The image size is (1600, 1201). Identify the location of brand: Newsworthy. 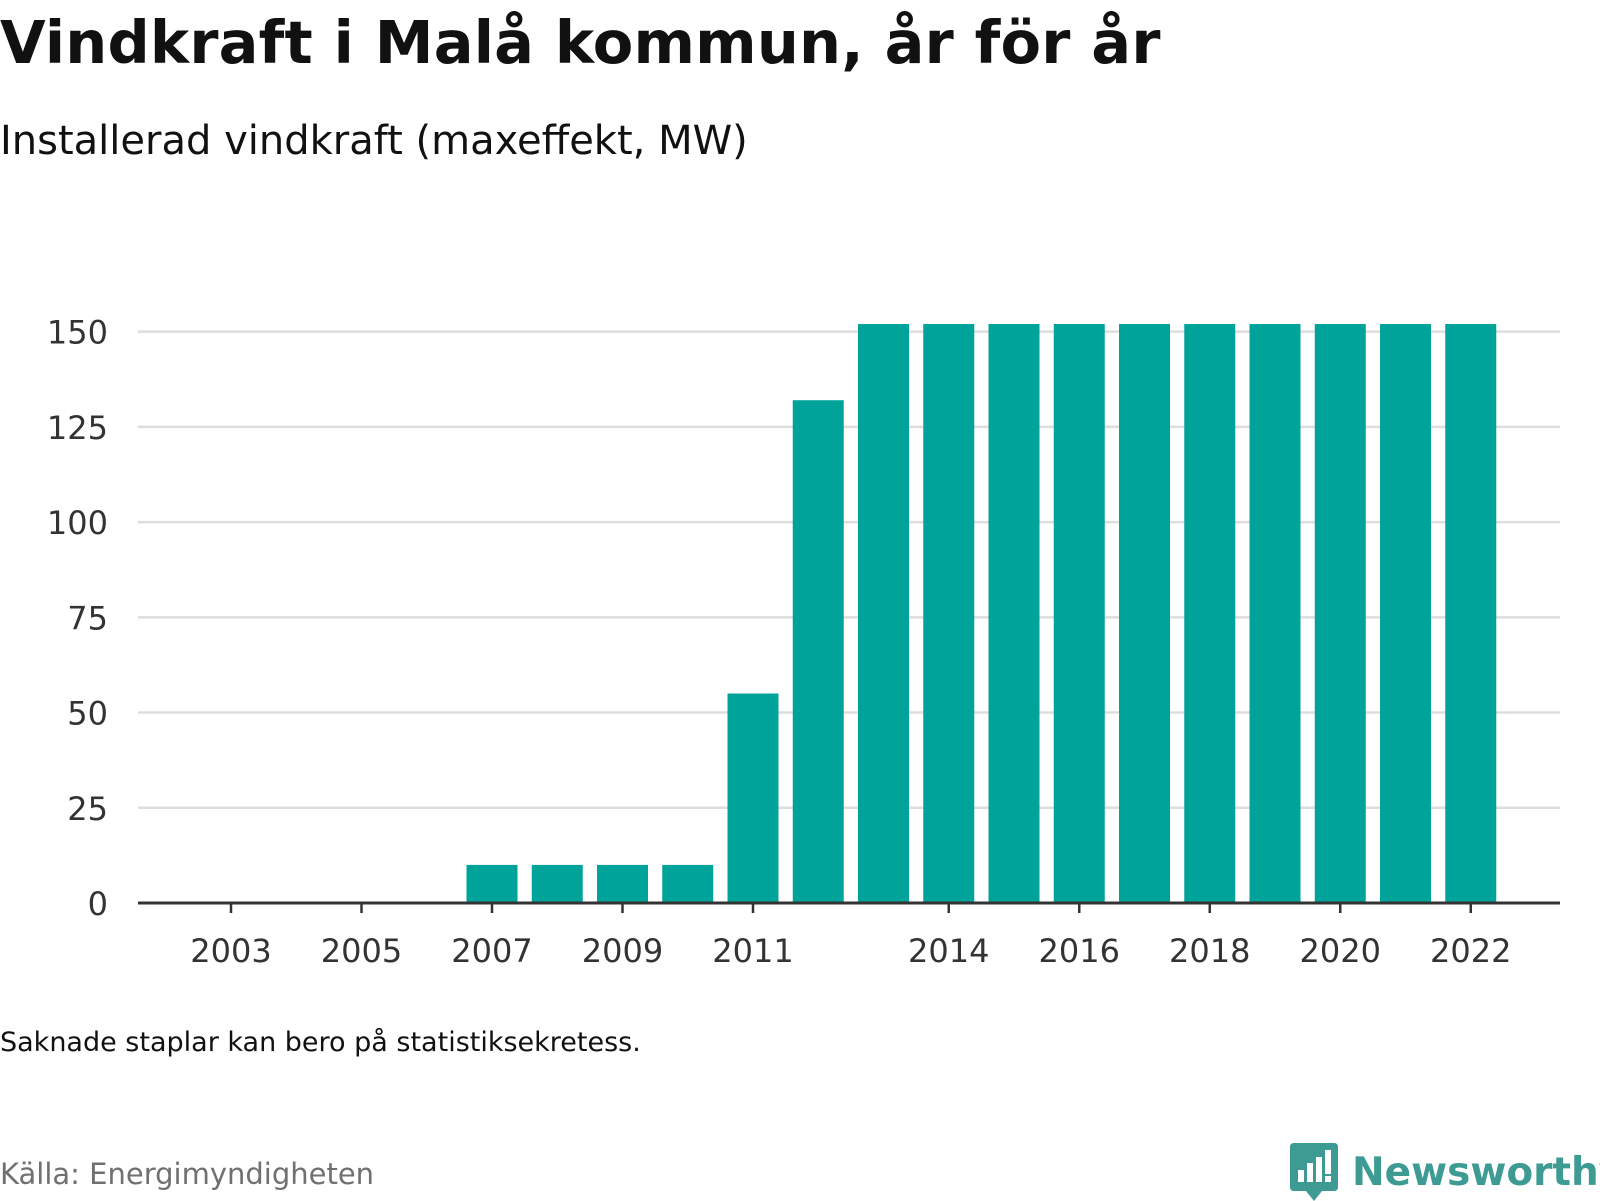
(1445, 1172).